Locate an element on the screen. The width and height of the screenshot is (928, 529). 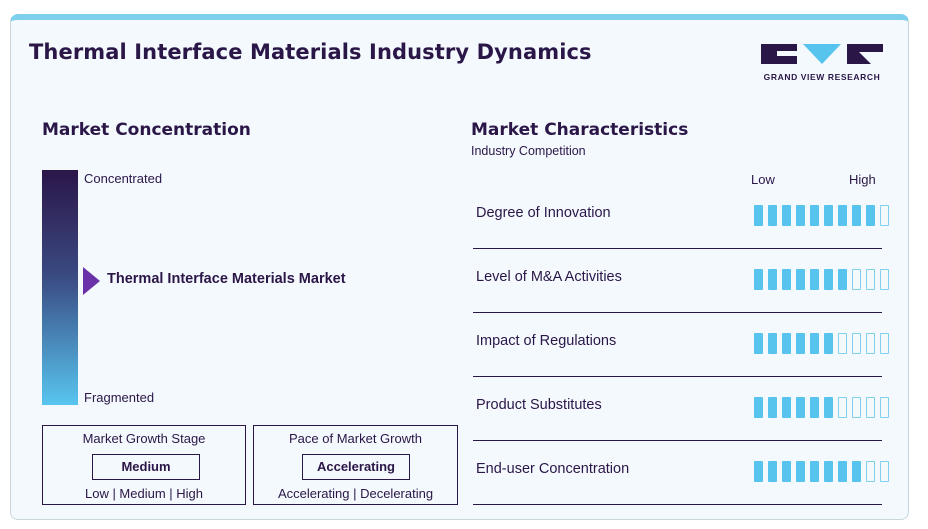
characteristic-label: End-user Concentration is located at coordinates (553, 469).